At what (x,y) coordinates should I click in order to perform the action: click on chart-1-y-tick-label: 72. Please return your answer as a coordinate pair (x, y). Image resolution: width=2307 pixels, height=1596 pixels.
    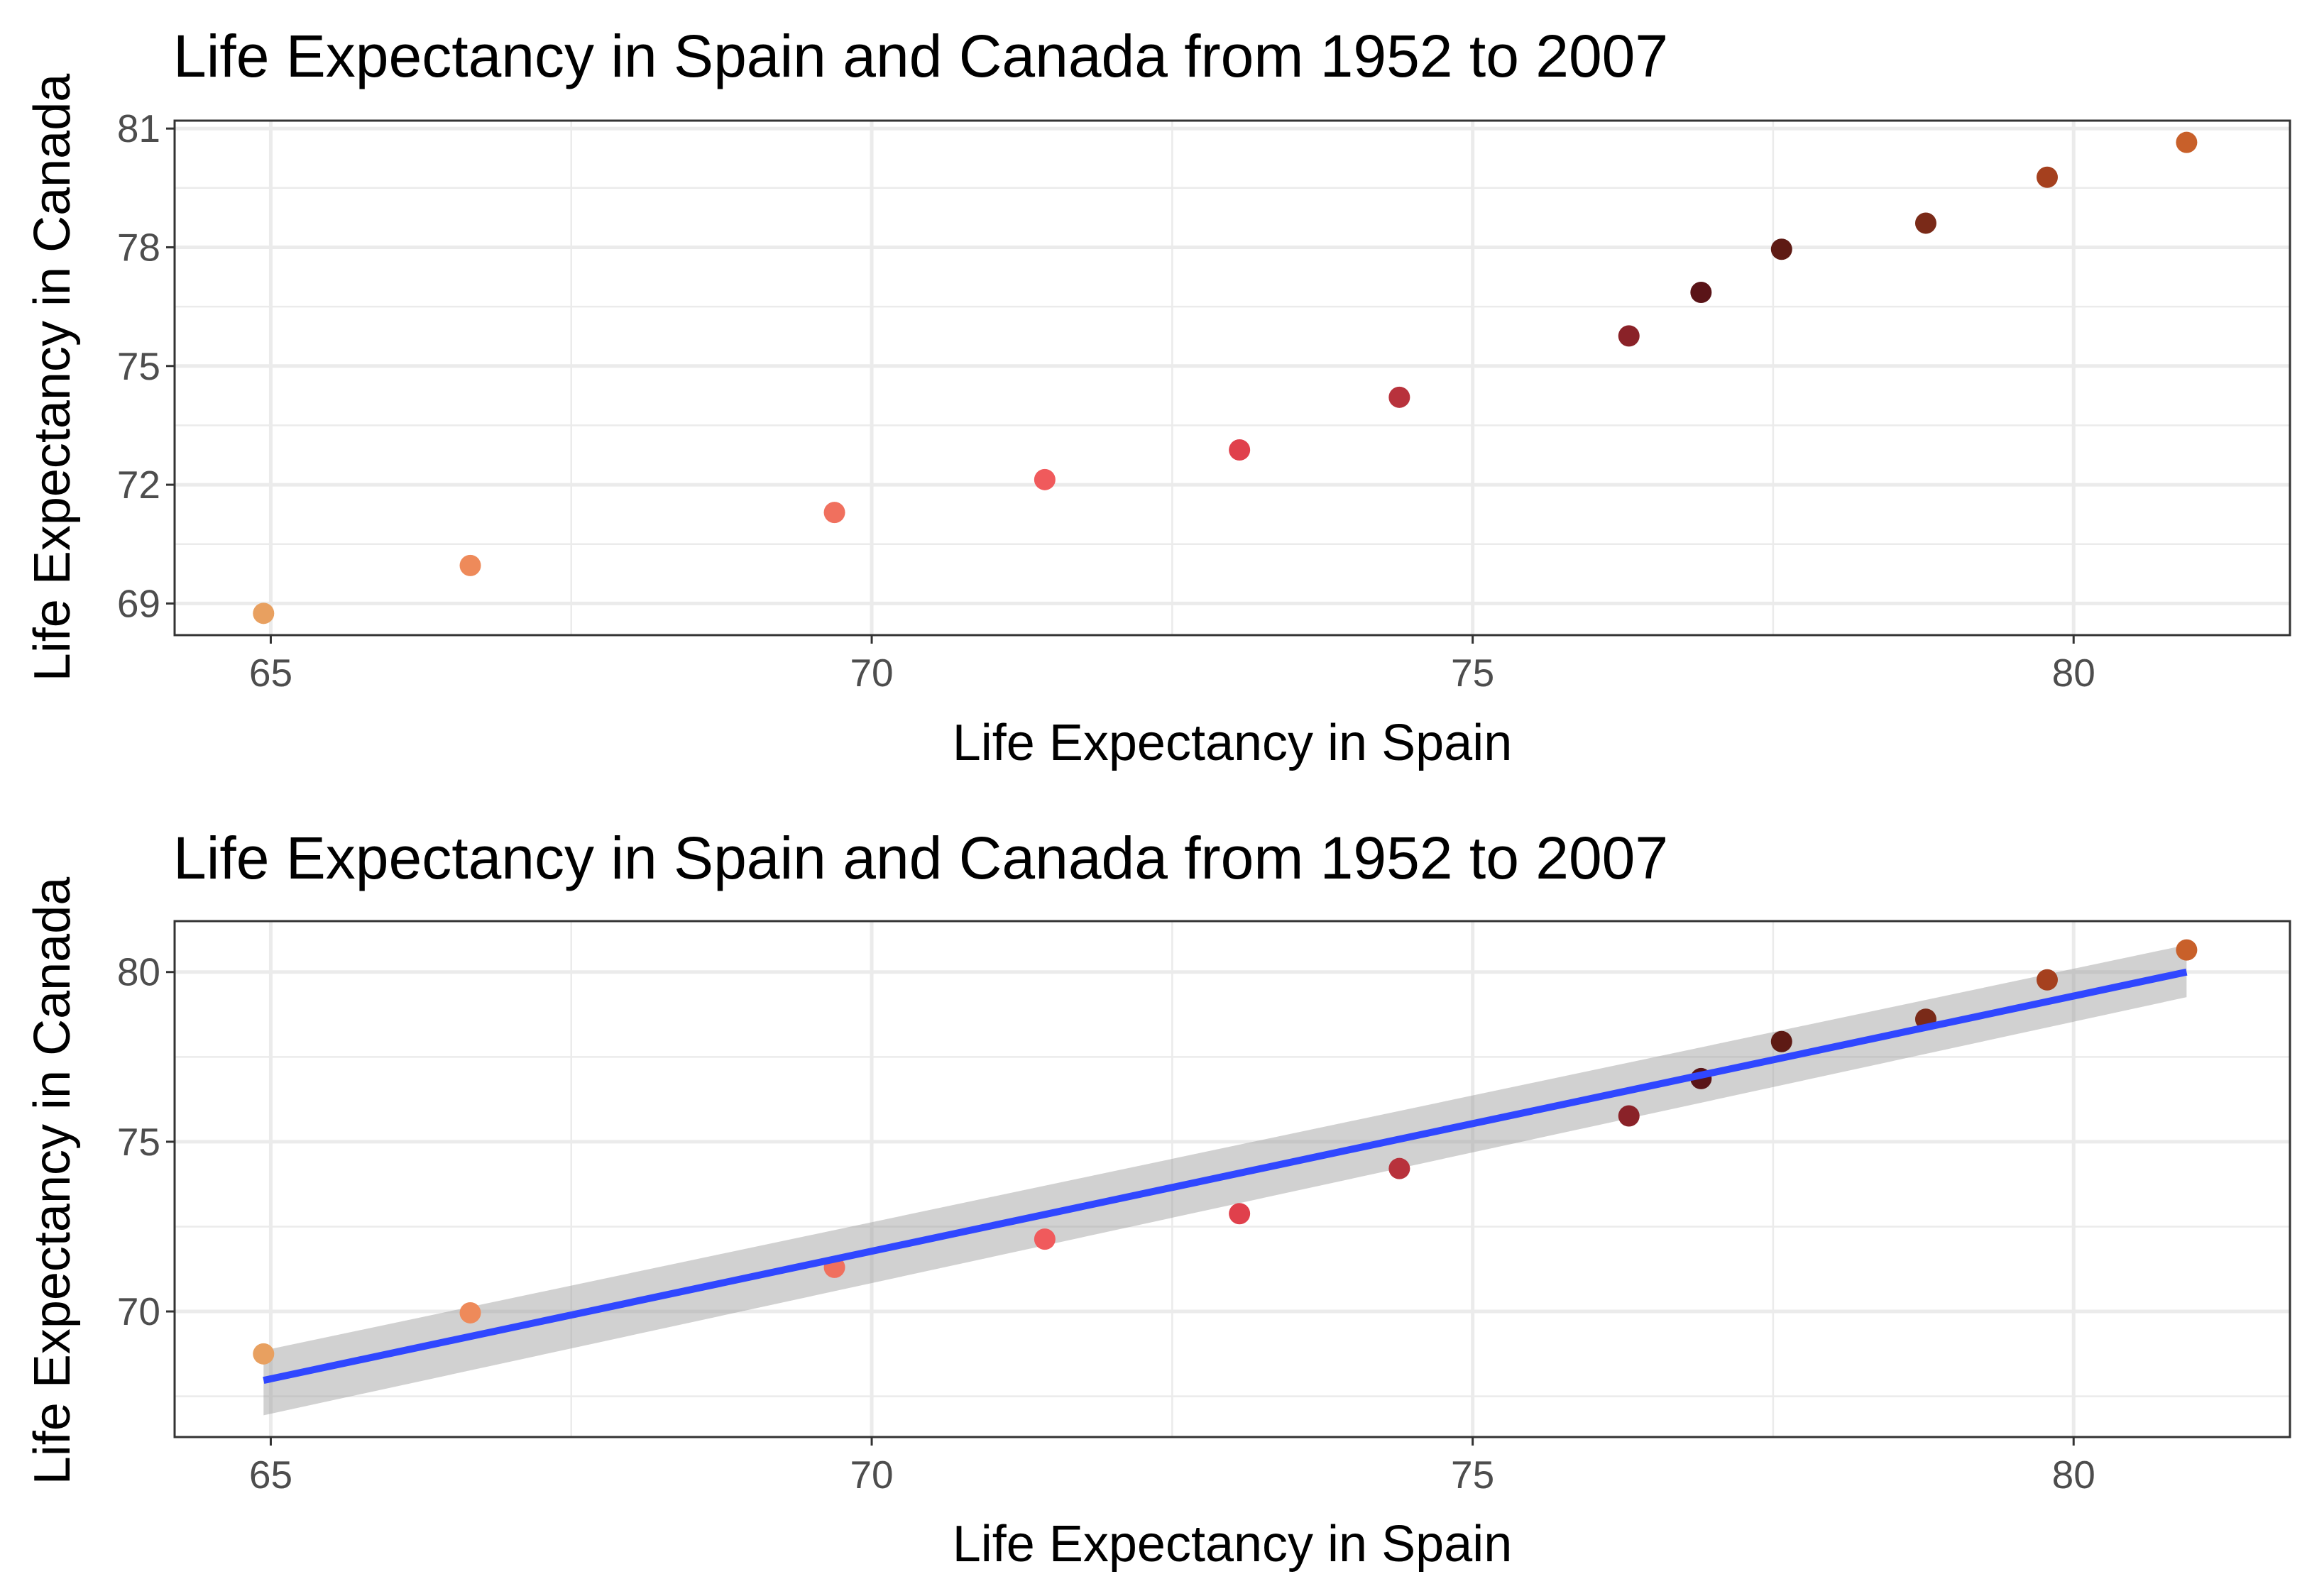
    Looking at the image, I should click on (138, 485).